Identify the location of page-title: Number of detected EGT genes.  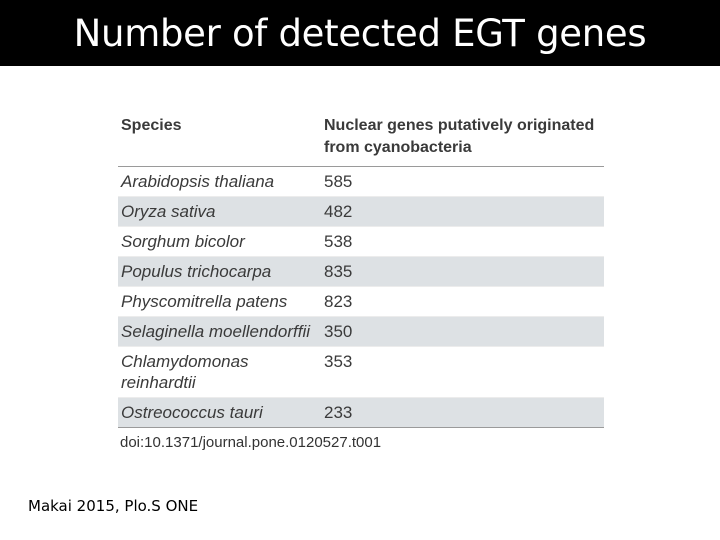
(360, 33).